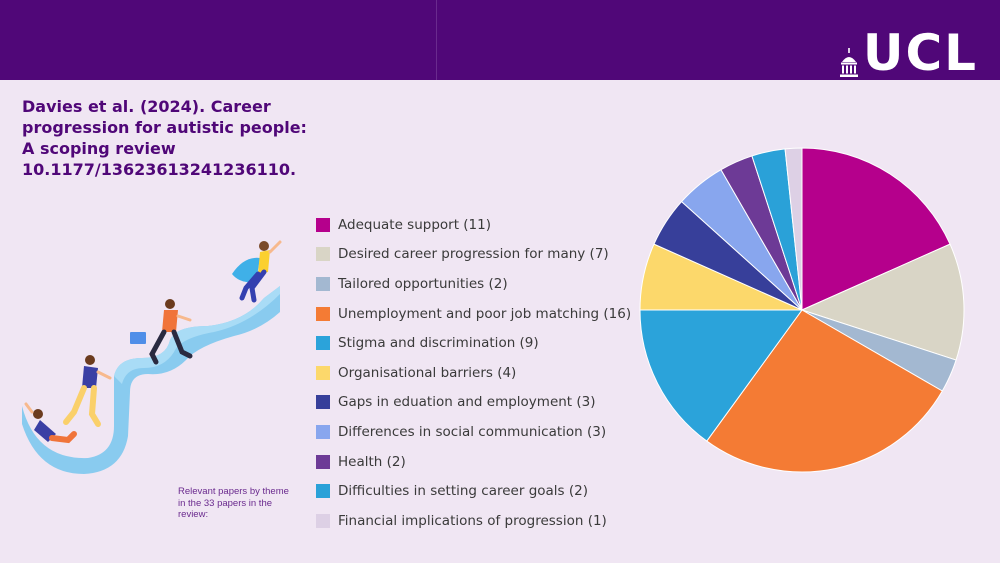 The height and width of the screenshot is (563, 1000). I want to click on legend-label: Health (2), so click(372, 461).